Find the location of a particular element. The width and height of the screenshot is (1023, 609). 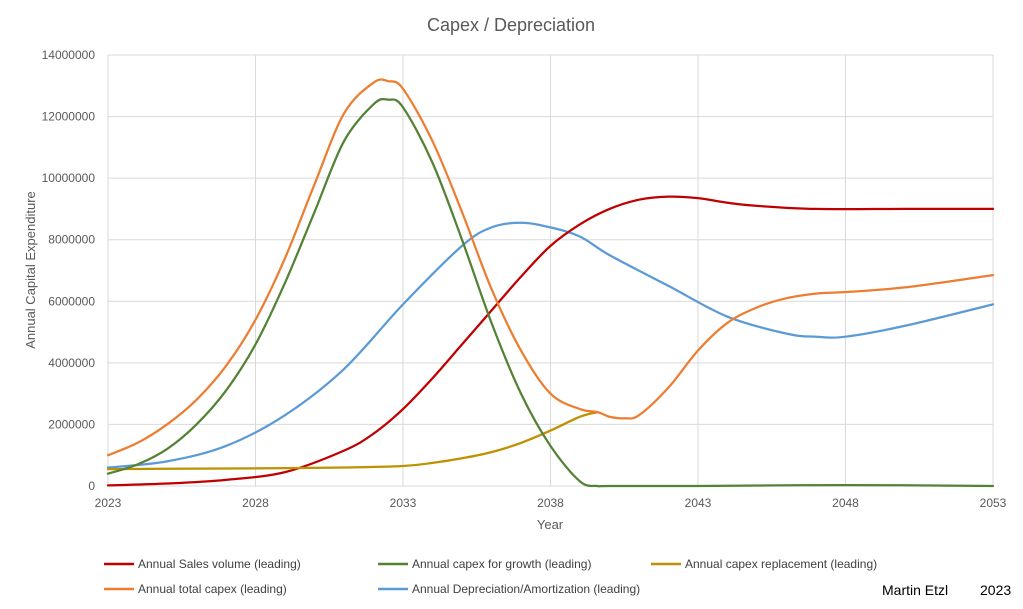

x-tick-label: 2033 is located at coordinates (403, 503).